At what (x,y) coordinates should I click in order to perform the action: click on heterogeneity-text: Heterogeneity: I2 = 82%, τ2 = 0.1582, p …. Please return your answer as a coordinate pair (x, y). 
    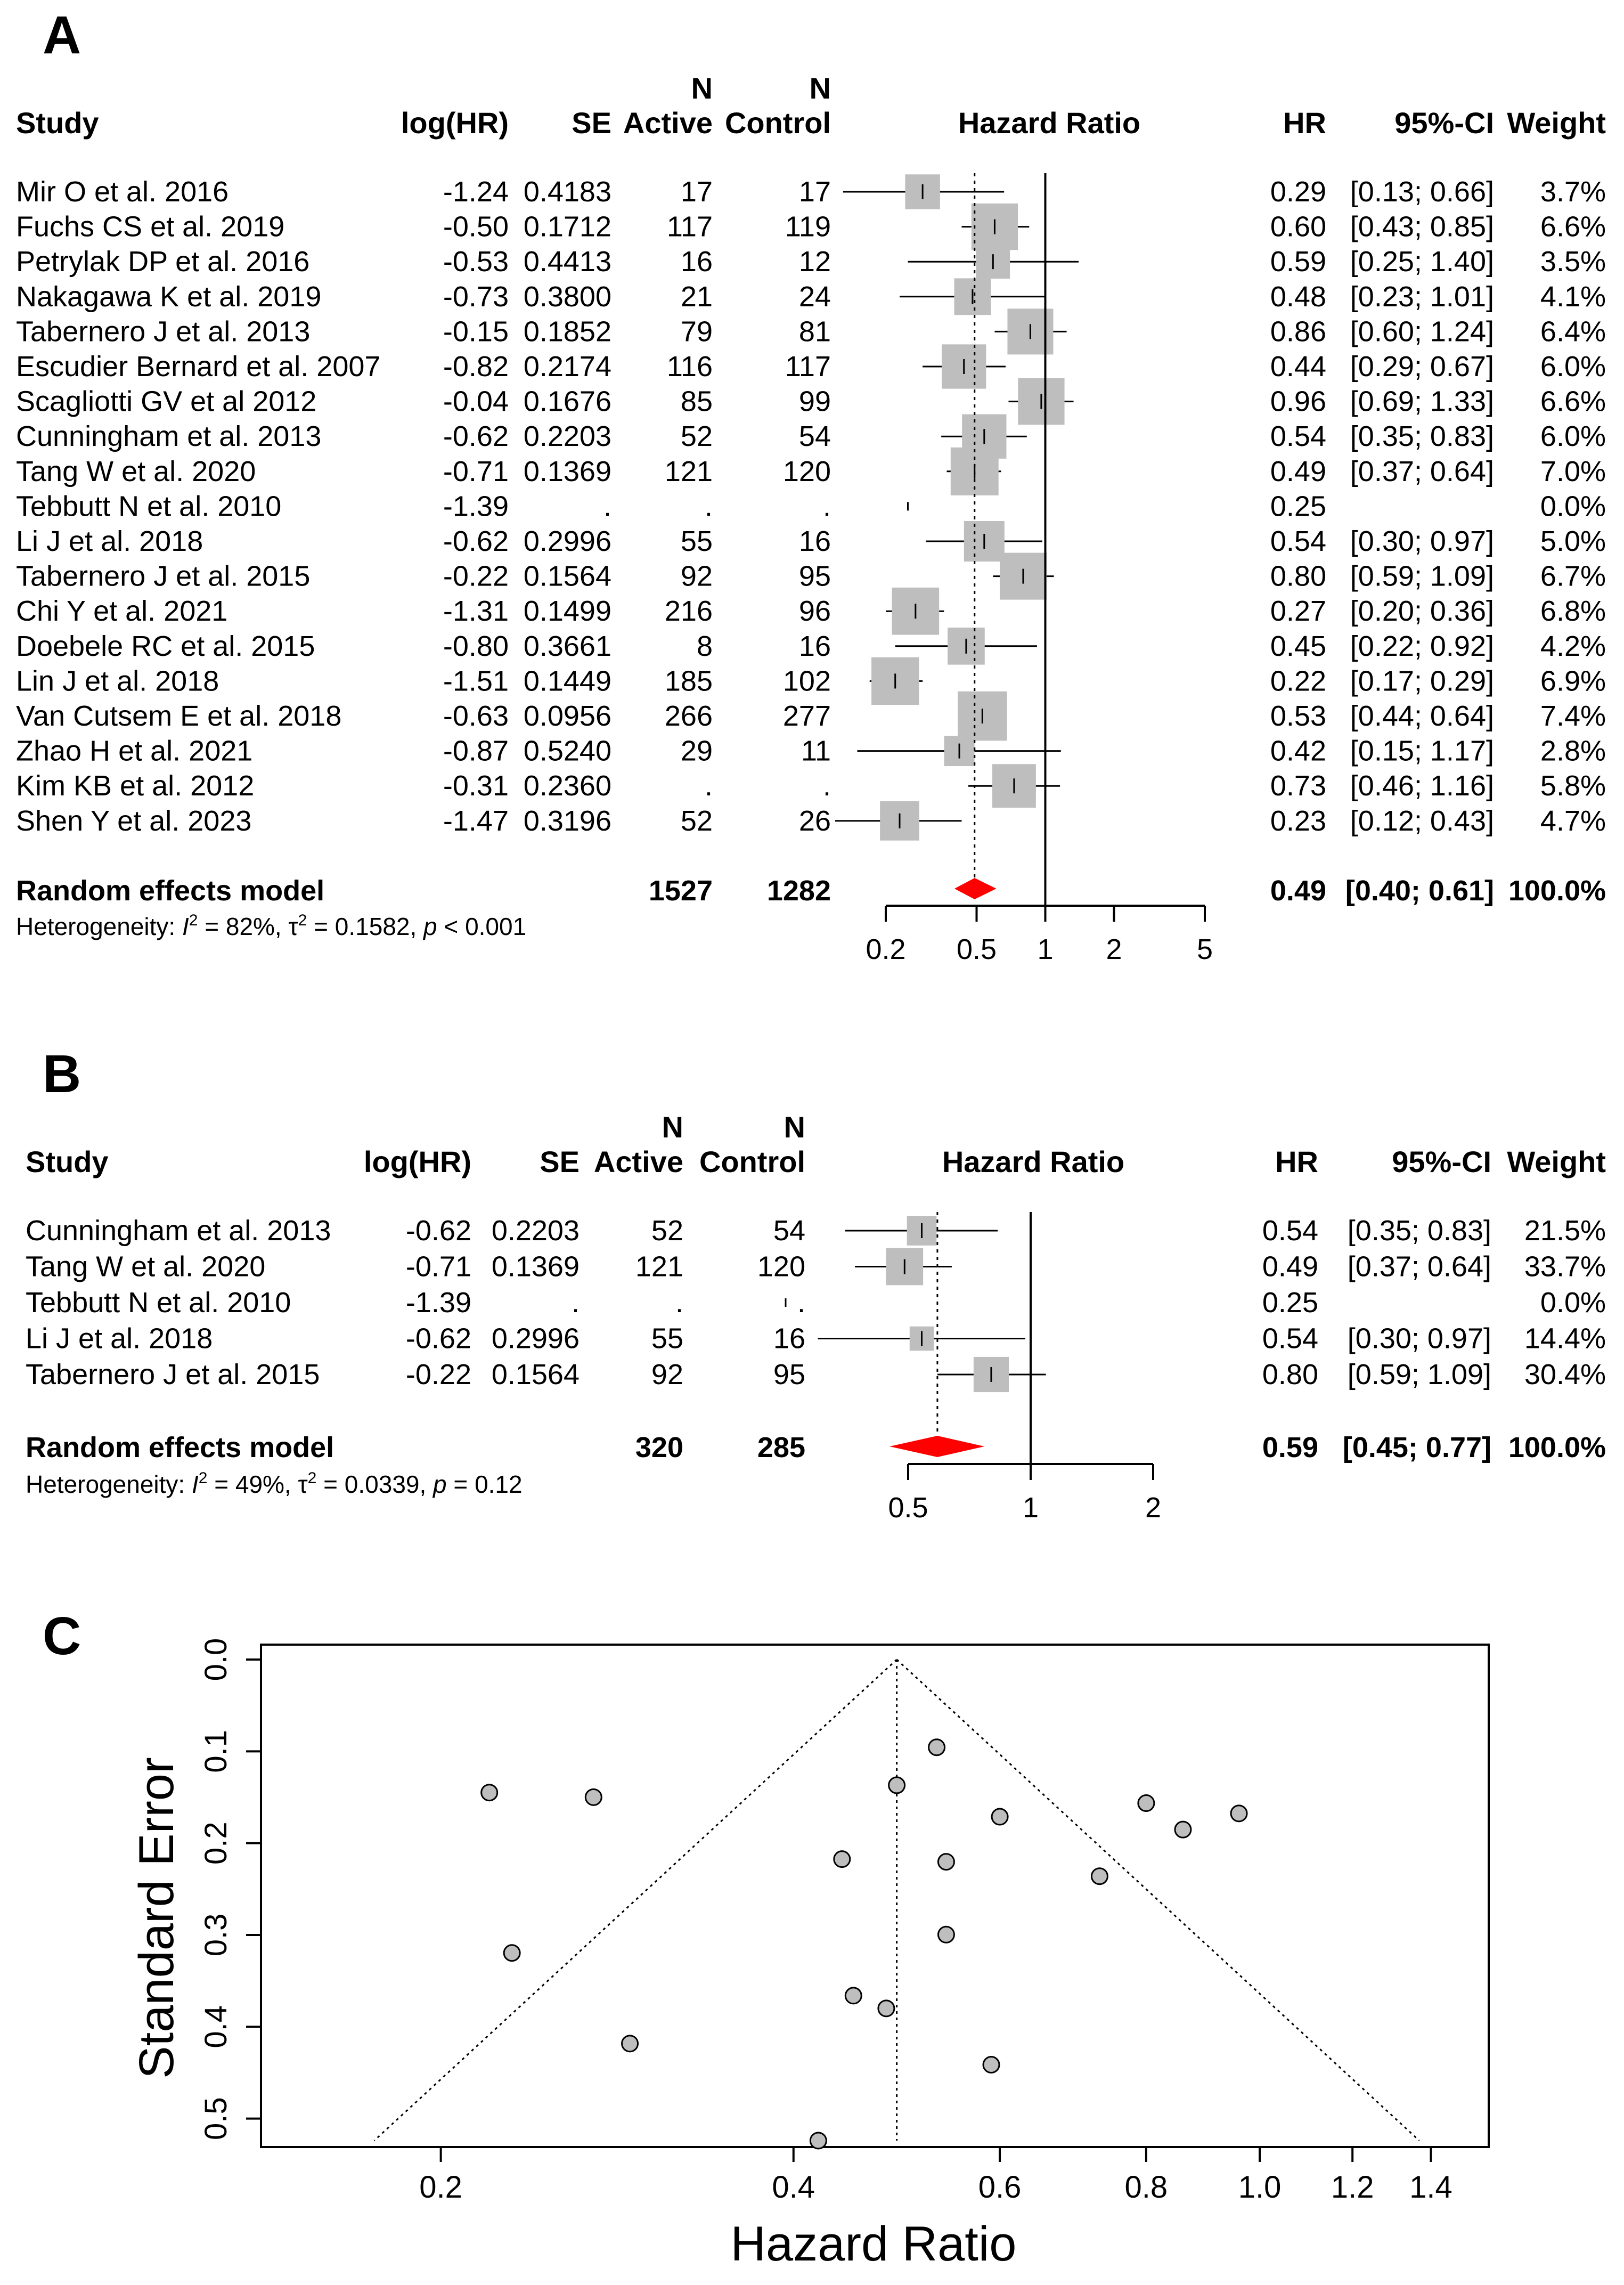
    Looking at the image, I should click on (271, 926).